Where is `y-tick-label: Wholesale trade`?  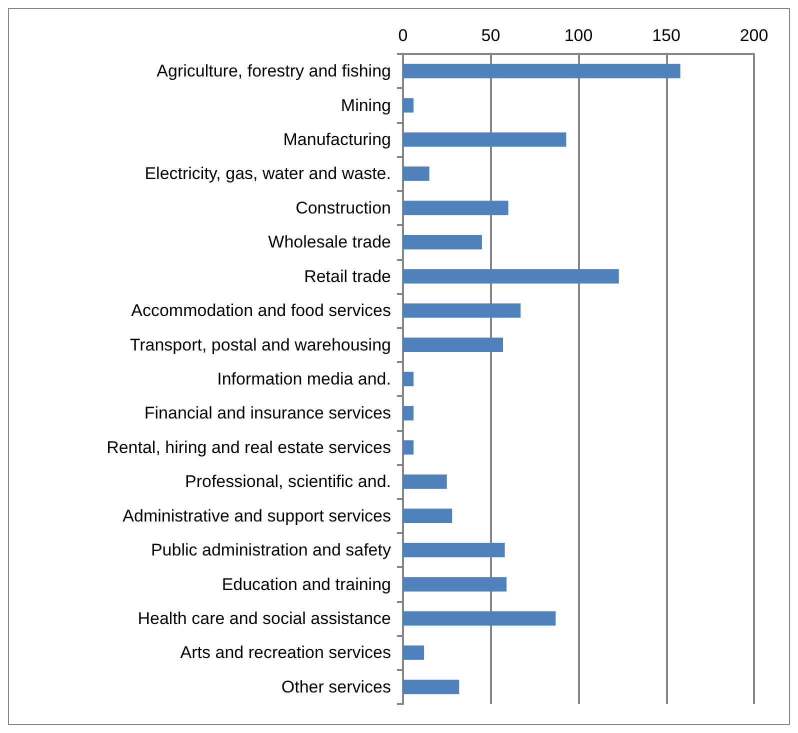 y-tick-label: Wholesale trade is located at coordinates (329, 242).